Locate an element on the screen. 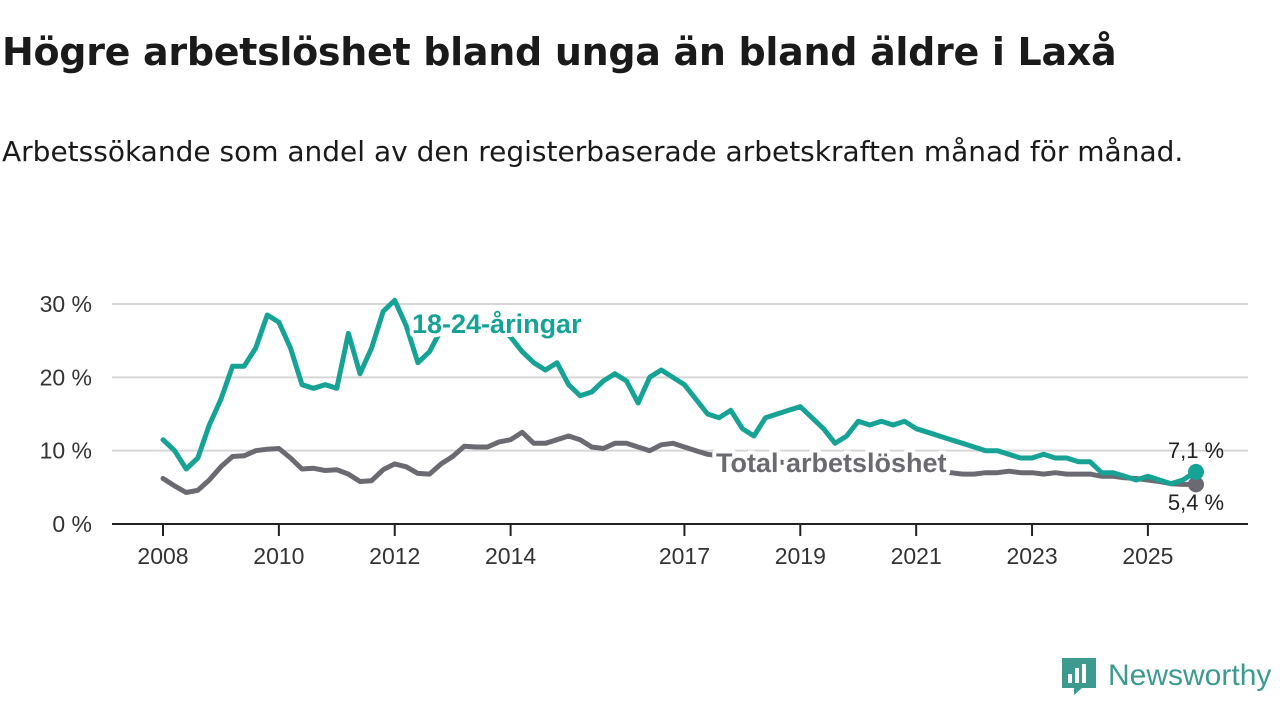 The width and height of the screenshot is (1280, 720). brand-name: Newsworthy is located at coordinates (1190, 675).